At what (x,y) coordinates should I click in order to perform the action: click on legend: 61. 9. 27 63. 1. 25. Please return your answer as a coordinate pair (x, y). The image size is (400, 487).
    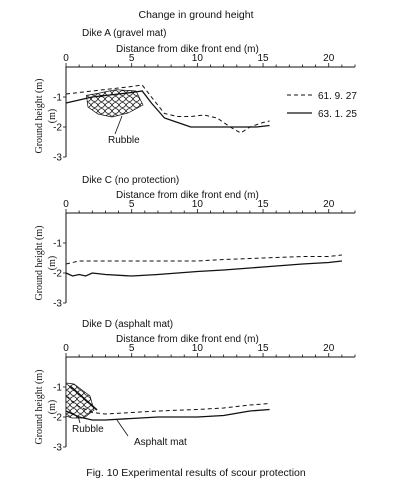
    Looking at the image, I should click on (322, 105).